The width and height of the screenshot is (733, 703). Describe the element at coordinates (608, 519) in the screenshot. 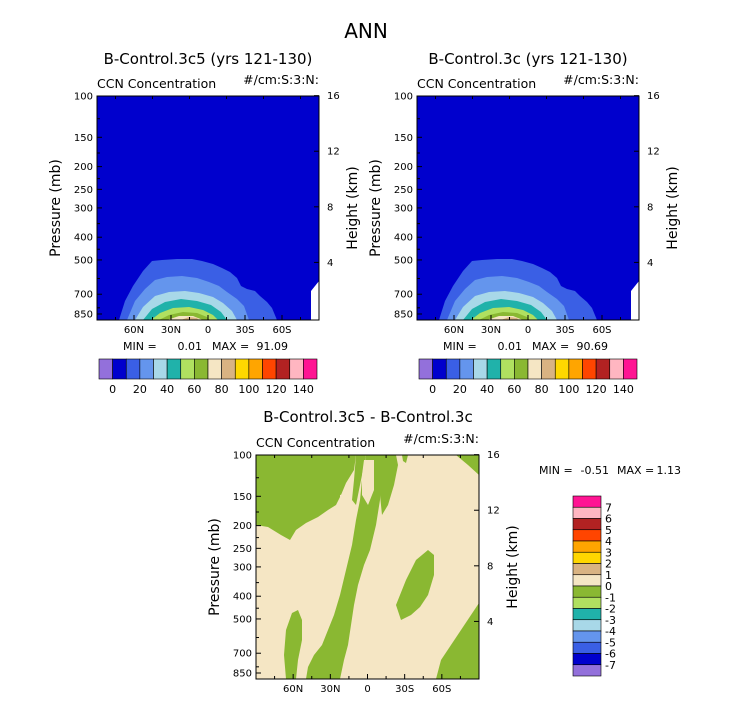

I see `colorbar-label: 6` at that location.